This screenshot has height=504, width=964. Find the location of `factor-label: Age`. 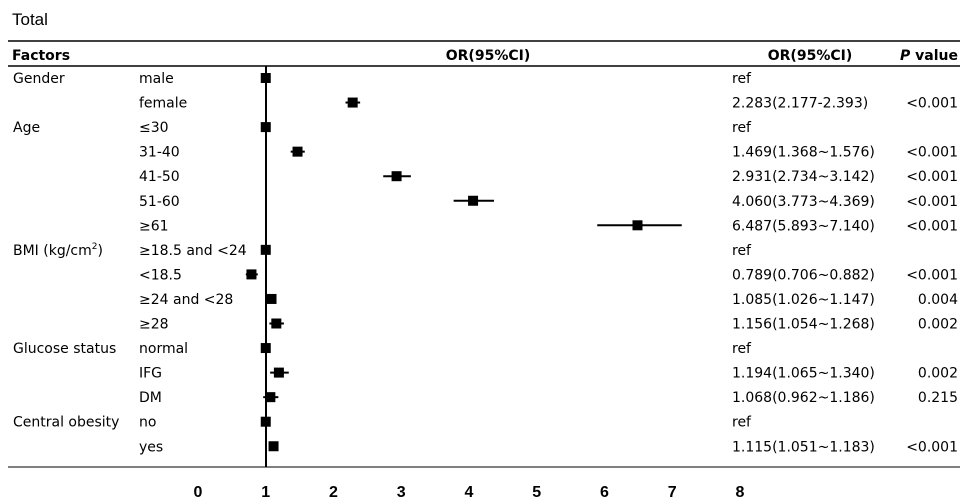

factor-label: Age is located at coordinates (26, 128).